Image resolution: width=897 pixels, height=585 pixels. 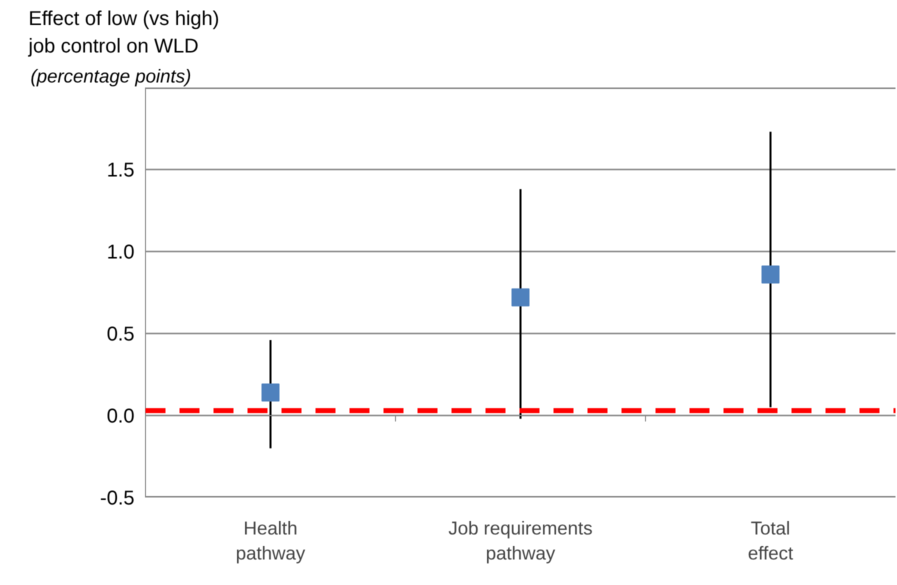 What do you see at coordinates (117, 499) in the screenshot?
I see `y-tick-label: -0.5` at bounding box center [117, 499].